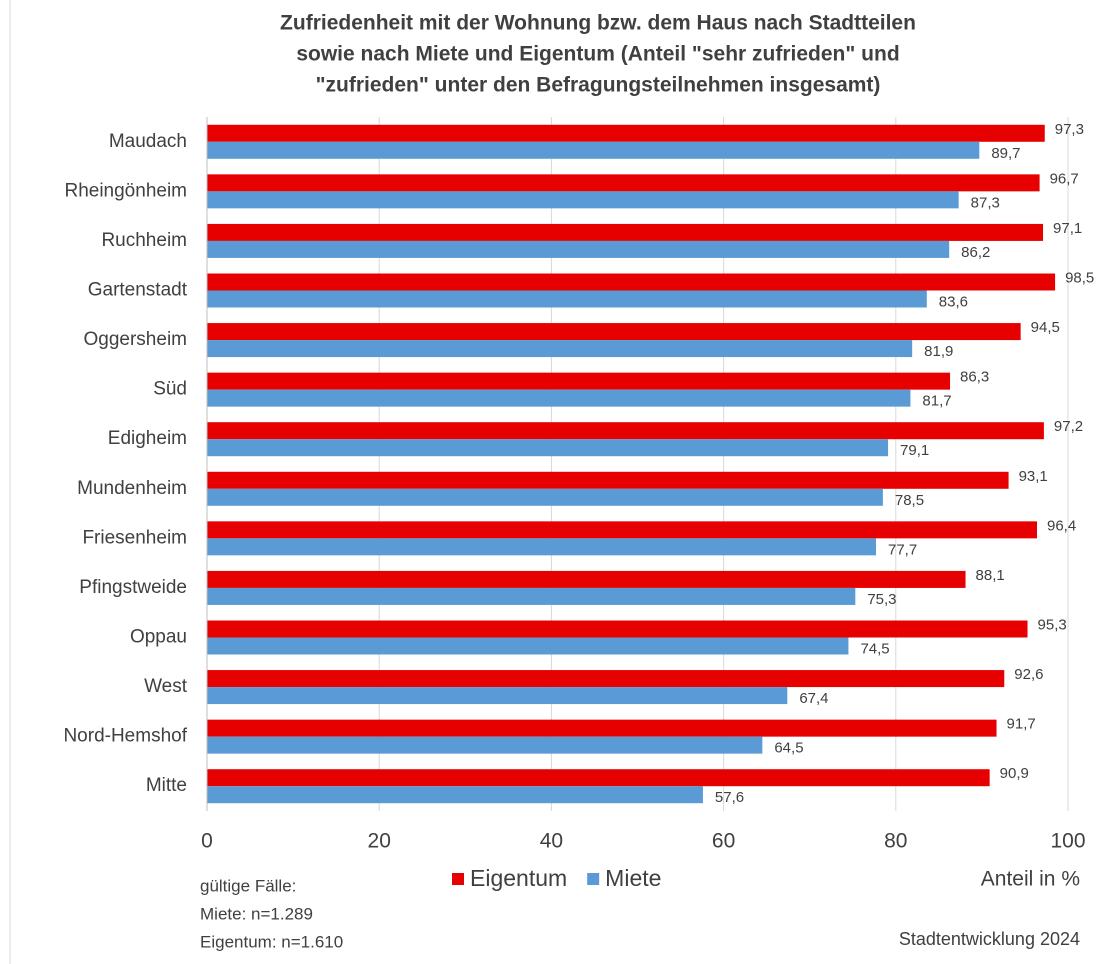 Image resolution: width=1101 pixels, height=964 pixels. I want to click on y-tick-label: Mitte, so click(166, 785).